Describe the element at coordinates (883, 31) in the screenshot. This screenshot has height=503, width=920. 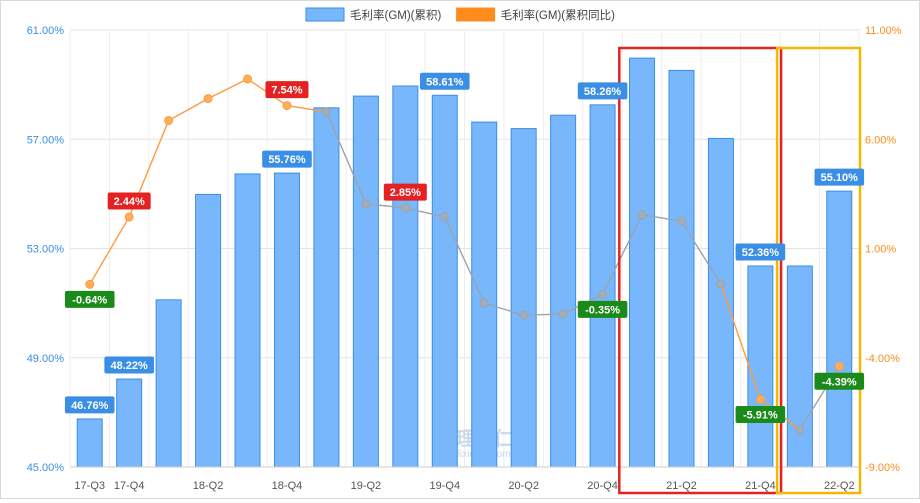
I see `y-right-tick-label: 11.00%` at that location.